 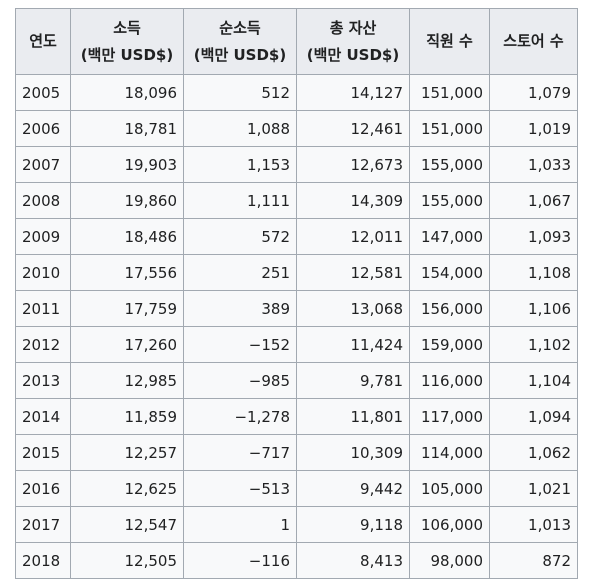 I want to click on cell-net-income: −513, so click(x=240, y=488).